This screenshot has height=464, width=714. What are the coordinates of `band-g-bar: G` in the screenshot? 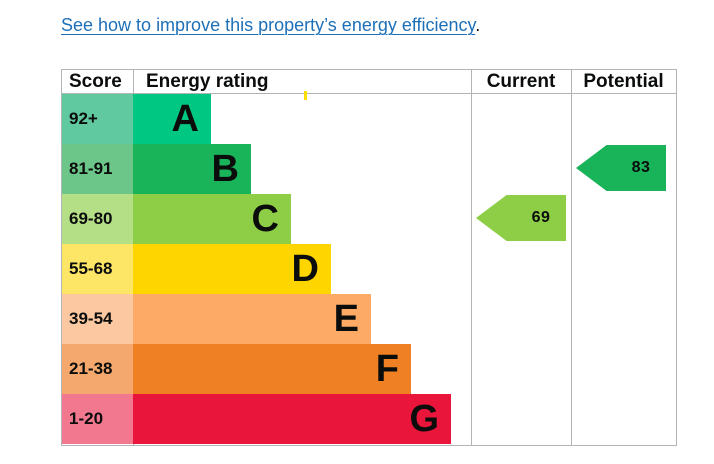 It's located at (292, 419).